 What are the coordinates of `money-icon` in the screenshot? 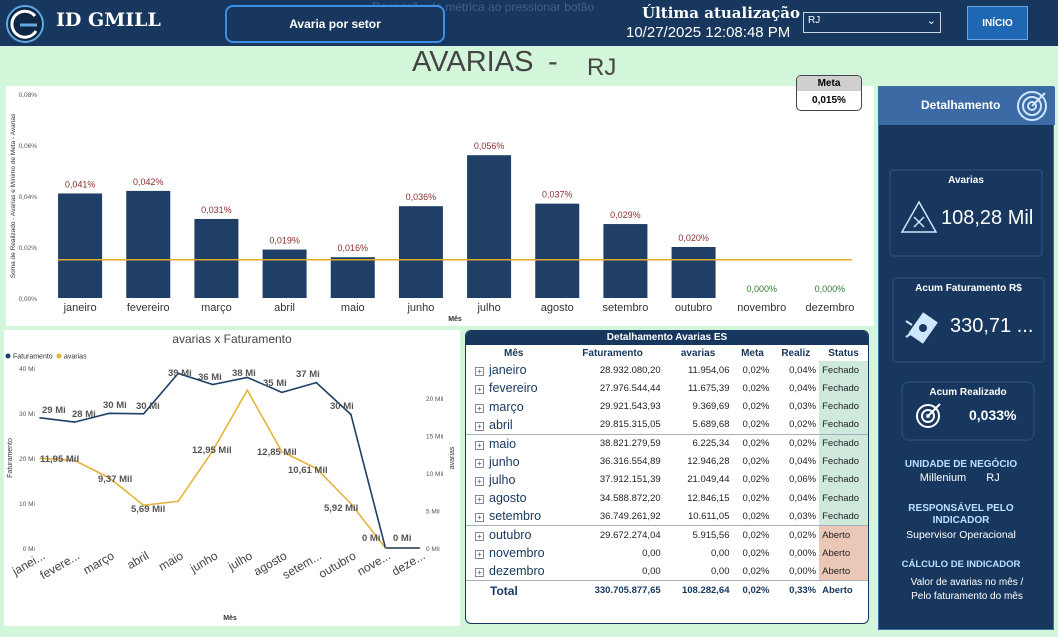 It's located at (921, 328).